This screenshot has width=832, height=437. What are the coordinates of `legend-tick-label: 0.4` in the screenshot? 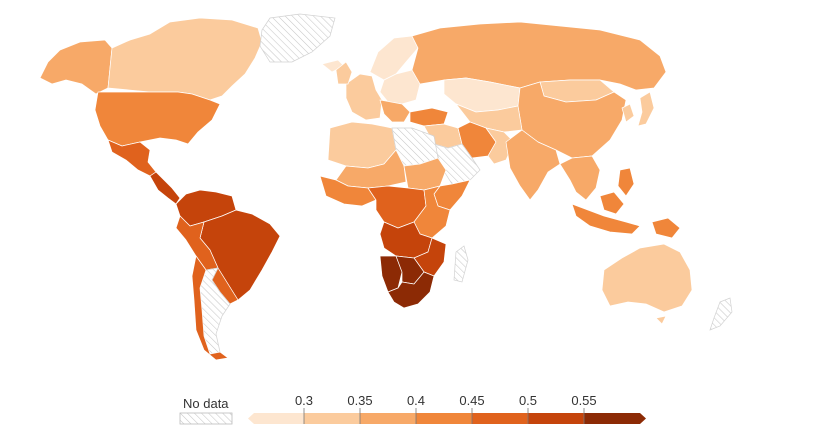 It's located at (416, 400).